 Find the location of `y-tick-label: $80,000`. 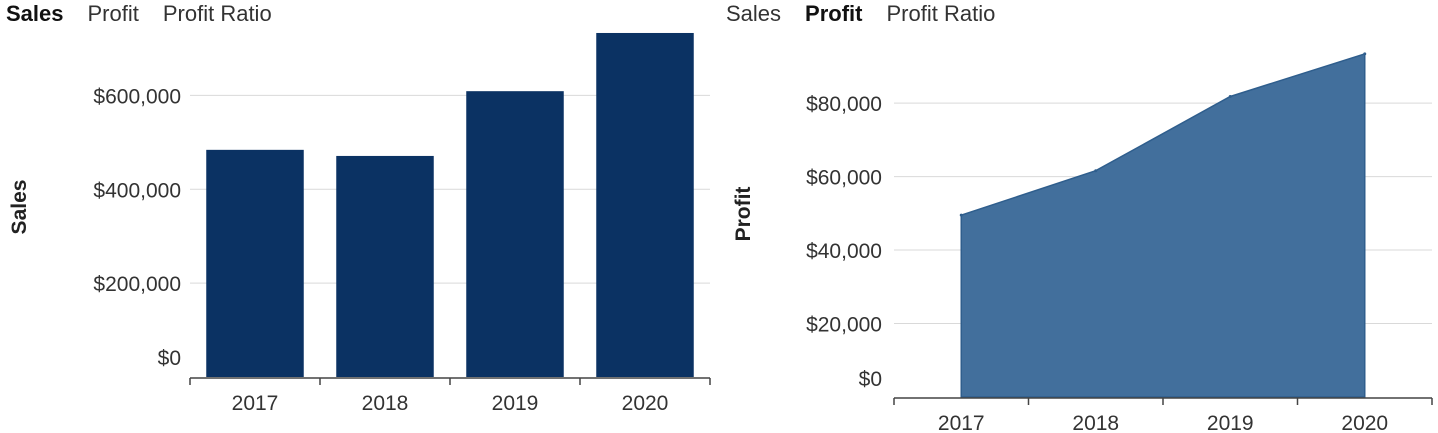

y-tick-label: $80,000 is located at coordinates (844, 104).